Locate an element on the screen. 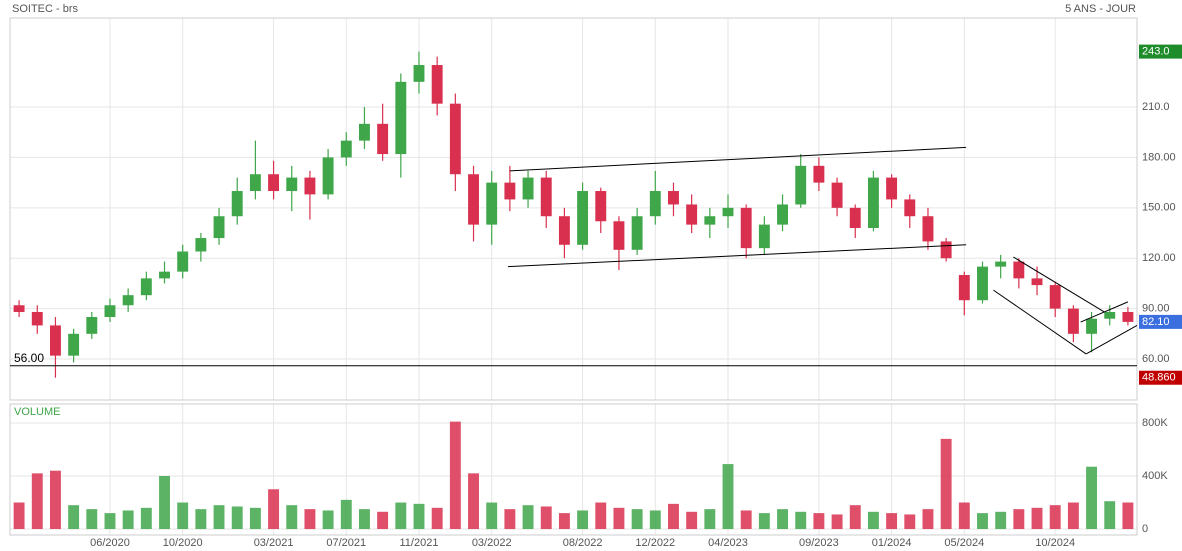 The height and width of the screenshot is (551, 1182). price-tag-label: 243.0 is located at coordinates (1156, 52).